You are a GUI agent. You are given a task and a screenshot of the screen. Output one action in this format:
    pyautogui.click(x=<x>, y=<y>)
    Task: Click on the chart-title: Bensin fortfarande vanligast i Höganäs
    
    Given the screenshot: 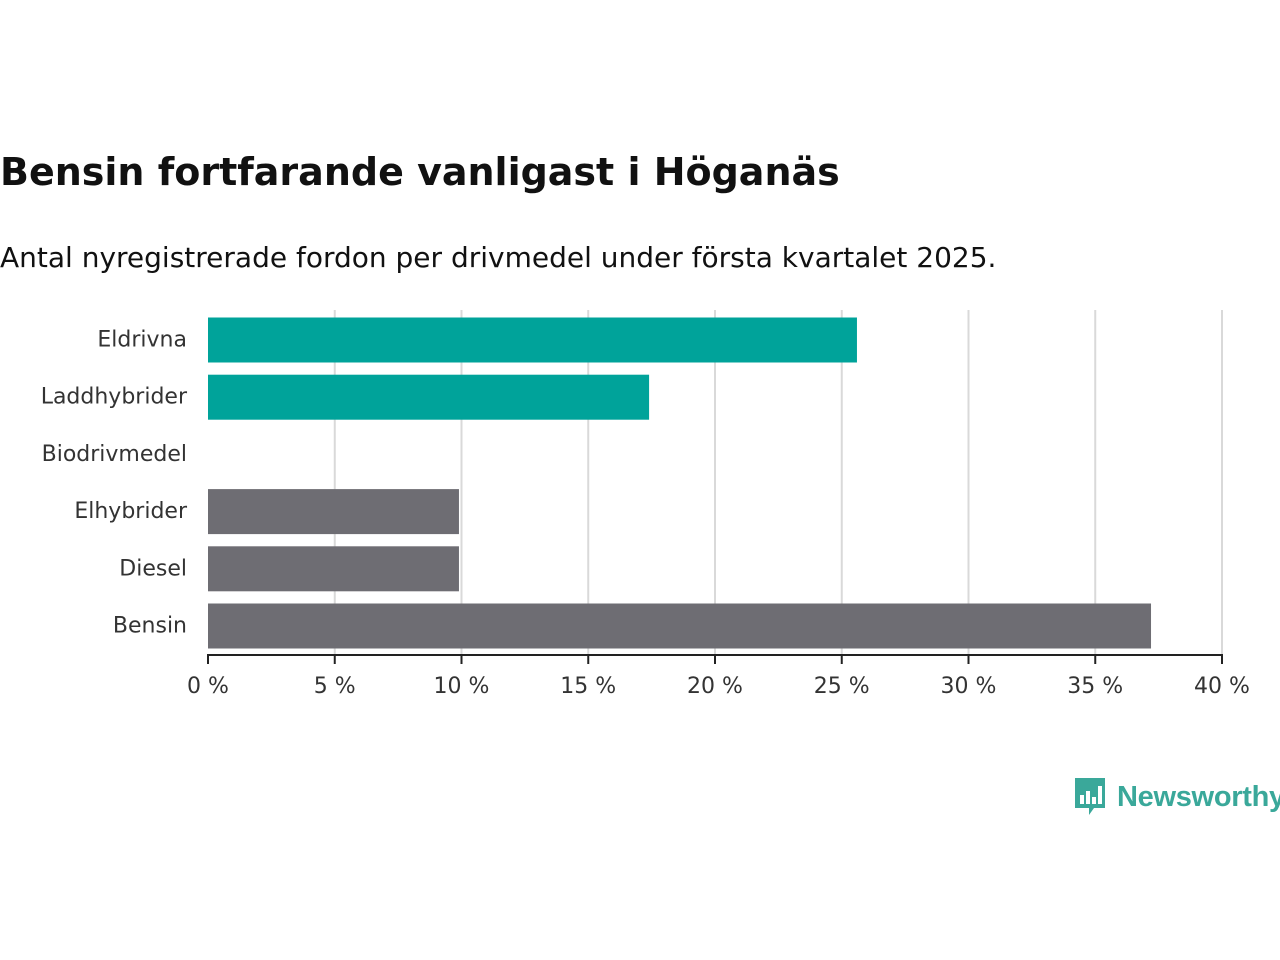 What is the action you would take?
    pyautogui.click(x=420, y=172)
    